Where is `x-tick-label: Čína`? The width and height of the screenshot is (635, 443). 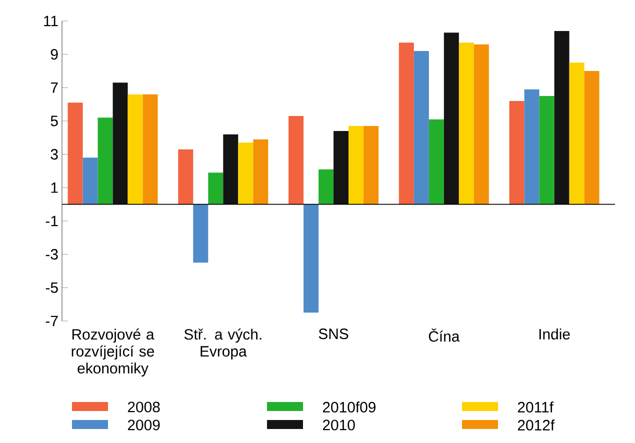 x-tick-label: Čína is located at coordinates (444, 335).